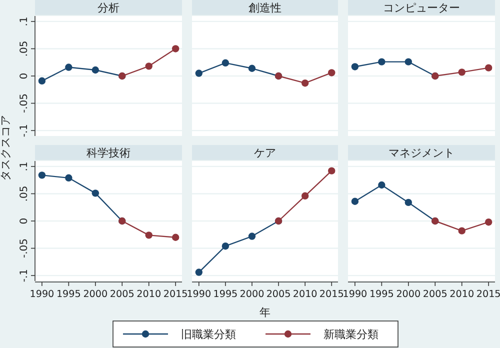 The height and width of the screenshot is (348, 500). Describe the element at coordinates (265, 312) in the screenshot. I see `x-axis-title: 年` at that location.